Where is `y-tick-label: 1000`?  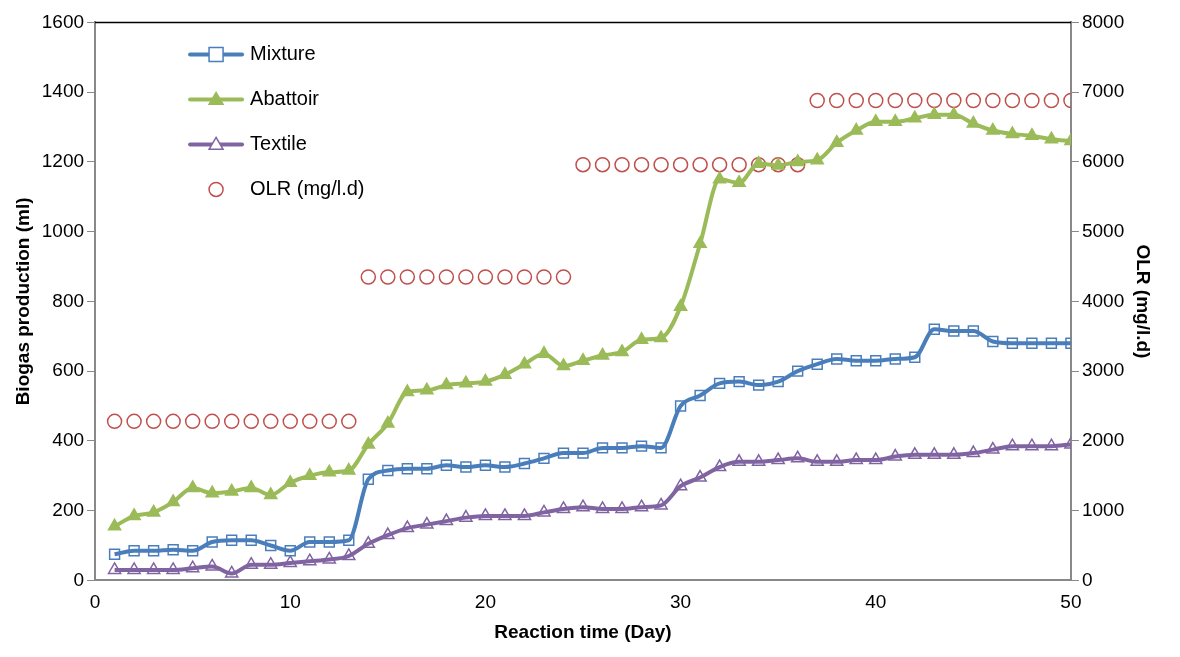
y-tick-label: 1000 is located at coordinates (63, 230).